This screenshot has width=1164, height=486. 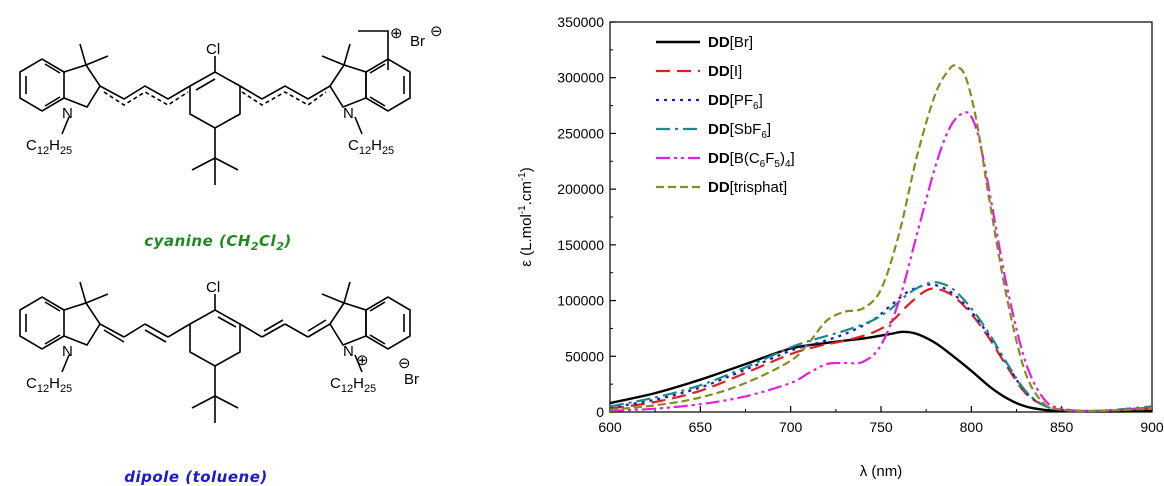 What do you see at coordinates (348, 113) in the screenshot?
I see `cyanine-nitrogen-right: N` at bounding box center [348, 113].